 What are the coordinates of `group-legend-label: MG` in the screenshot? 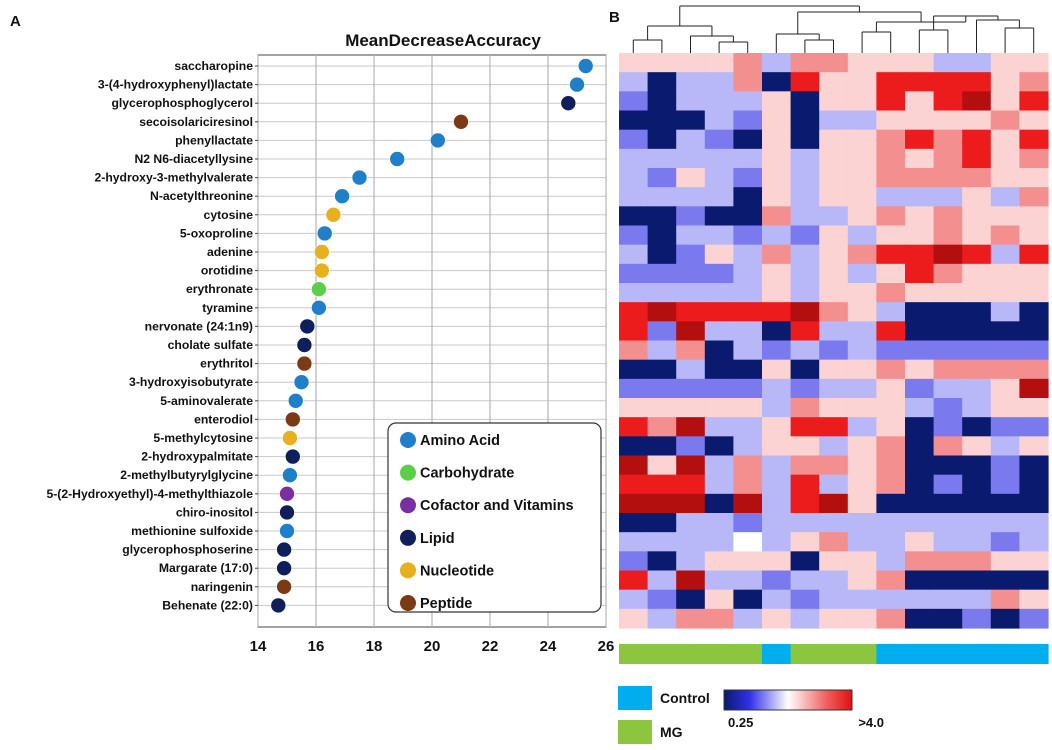 It's located at (671, 732).